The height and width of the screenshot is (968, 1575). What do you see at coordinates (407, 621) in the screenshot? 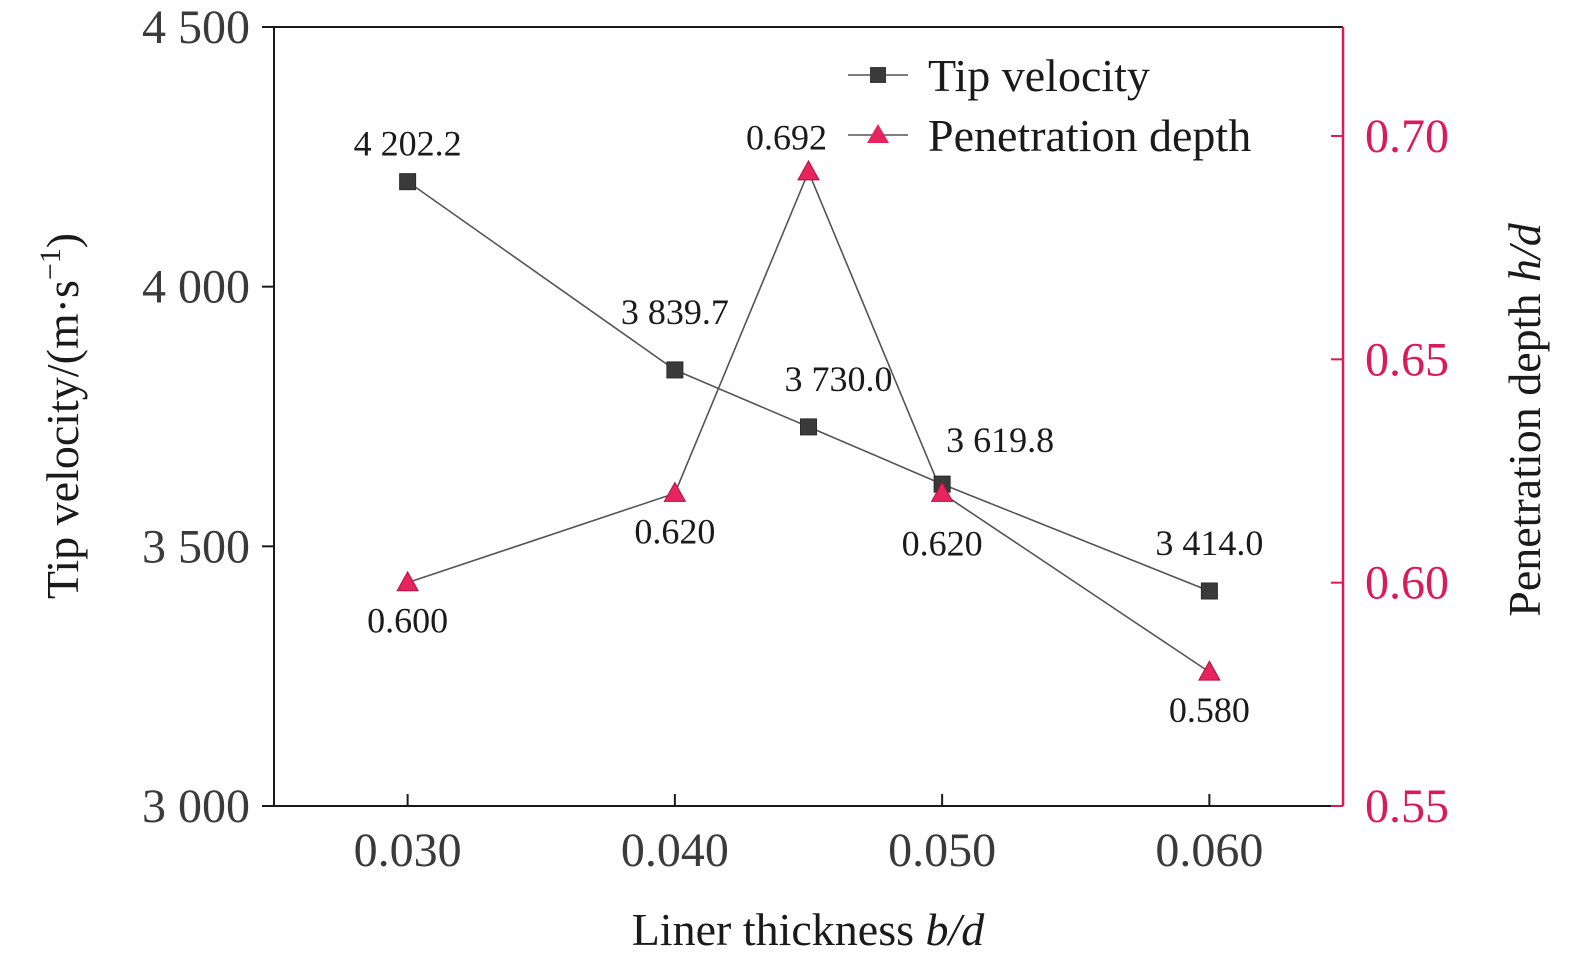
I see `data-label: 0.600` at bounding box center [407, 621].